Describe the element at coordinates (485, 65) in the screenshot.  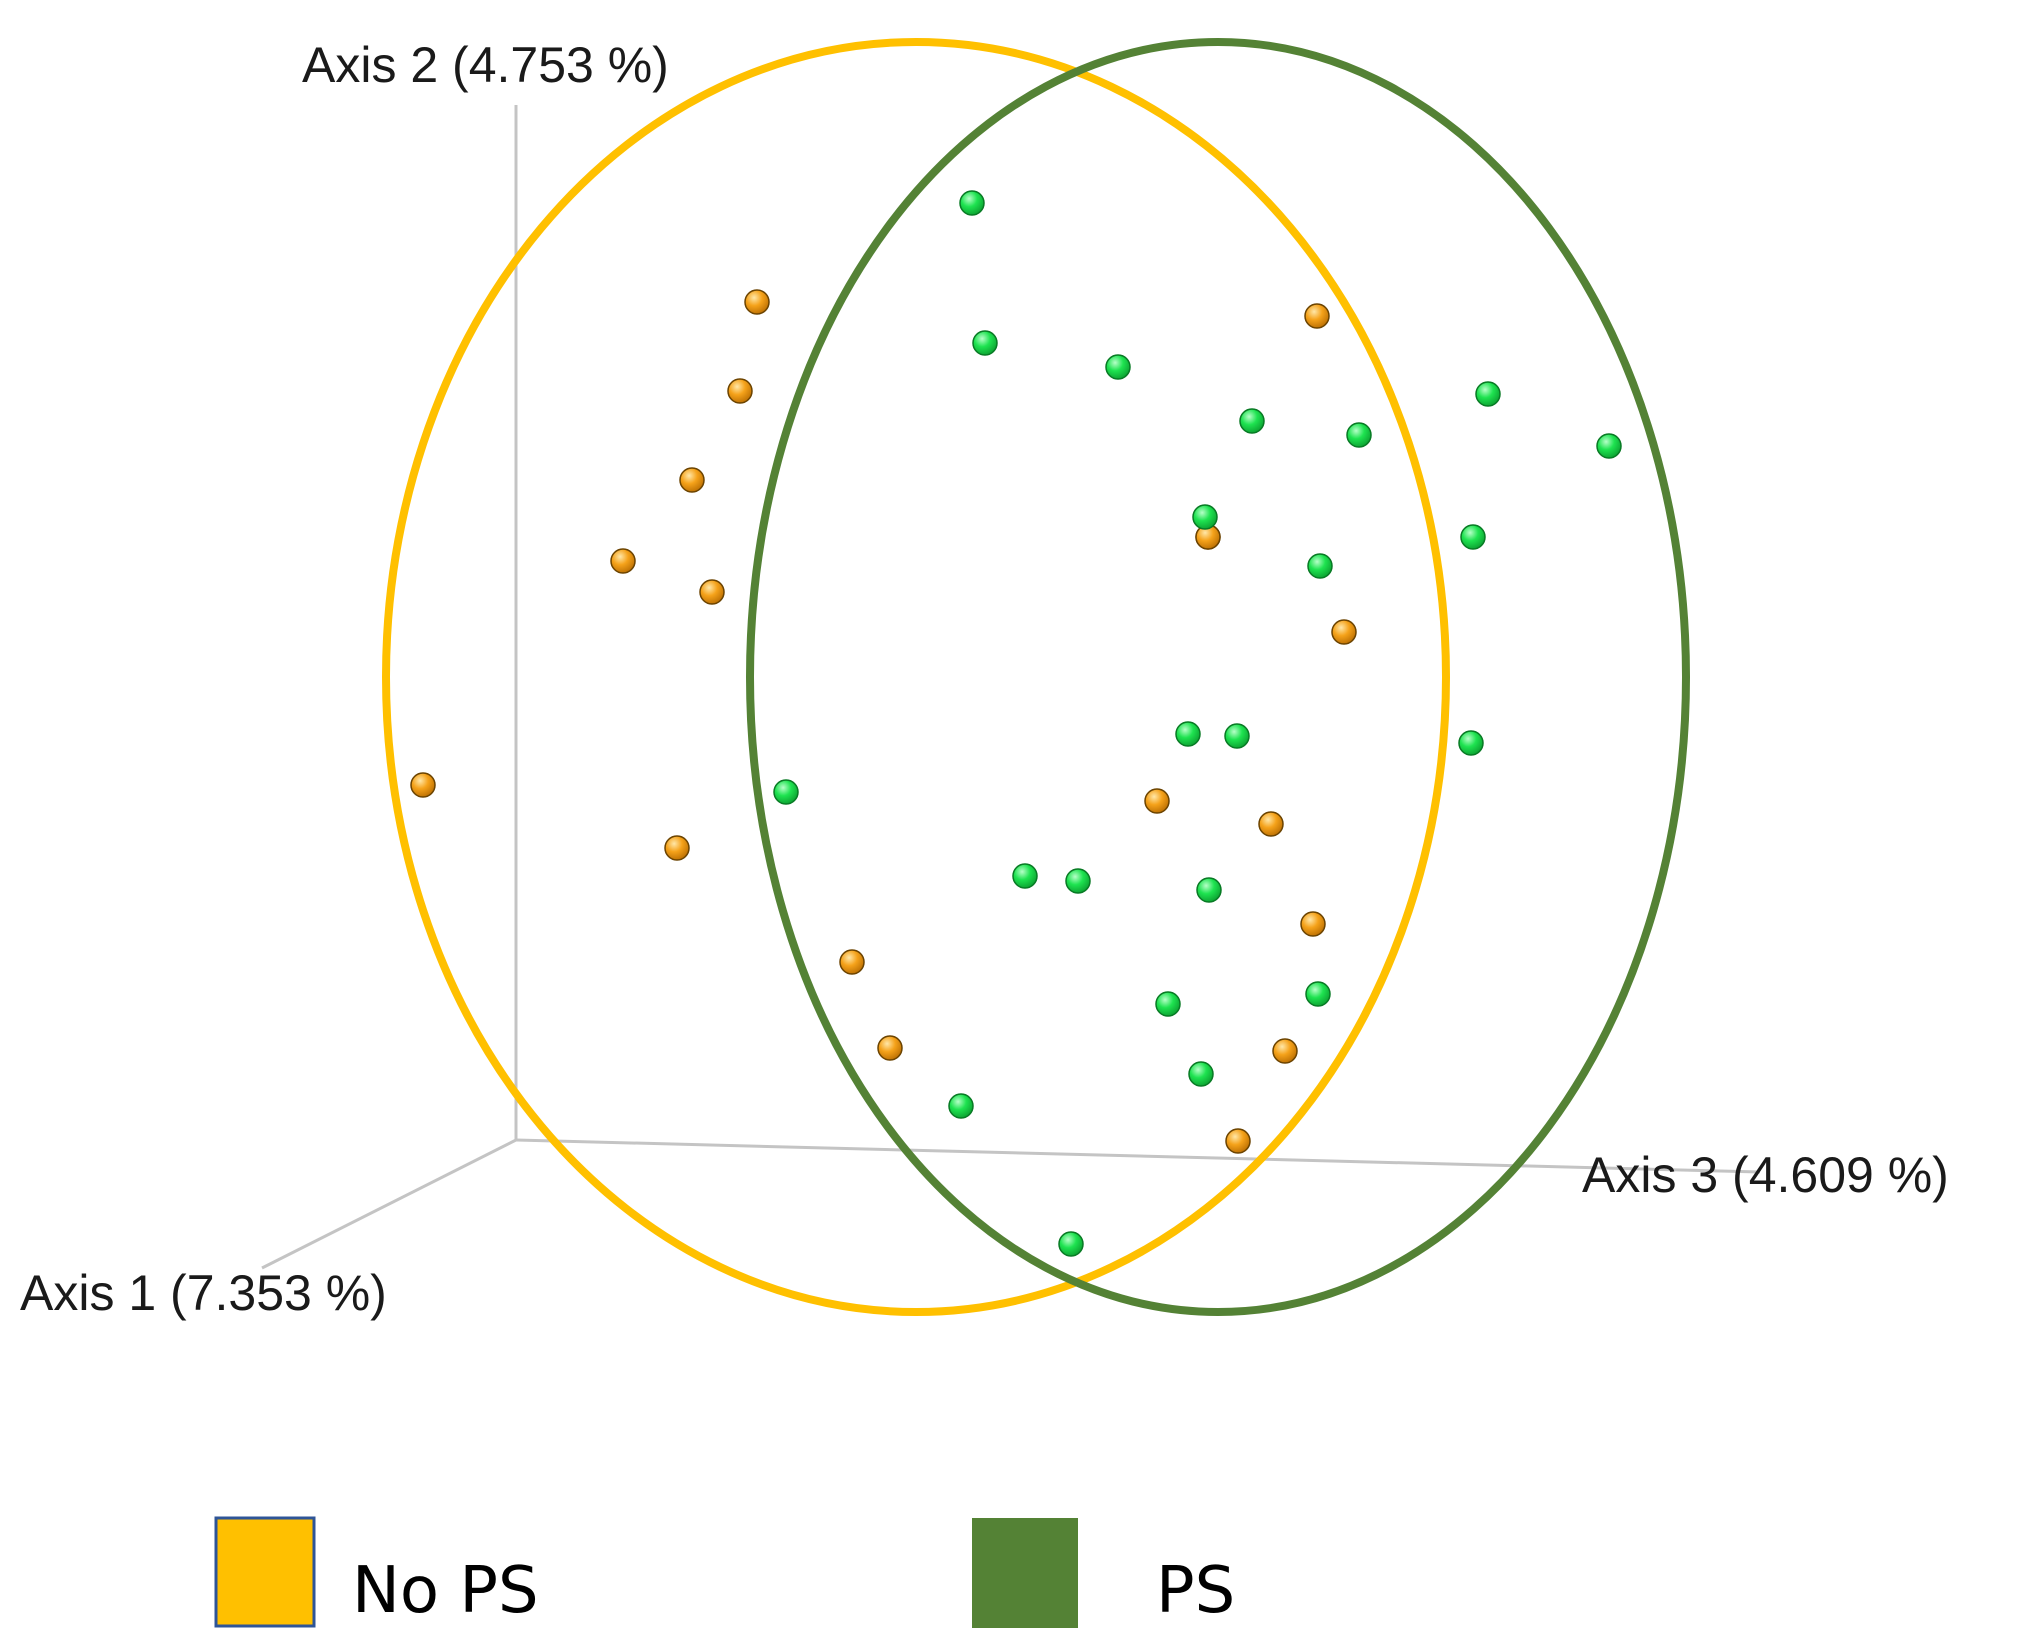
I see `axis-2-label: Axis 2 (4.753 %)` at that location.